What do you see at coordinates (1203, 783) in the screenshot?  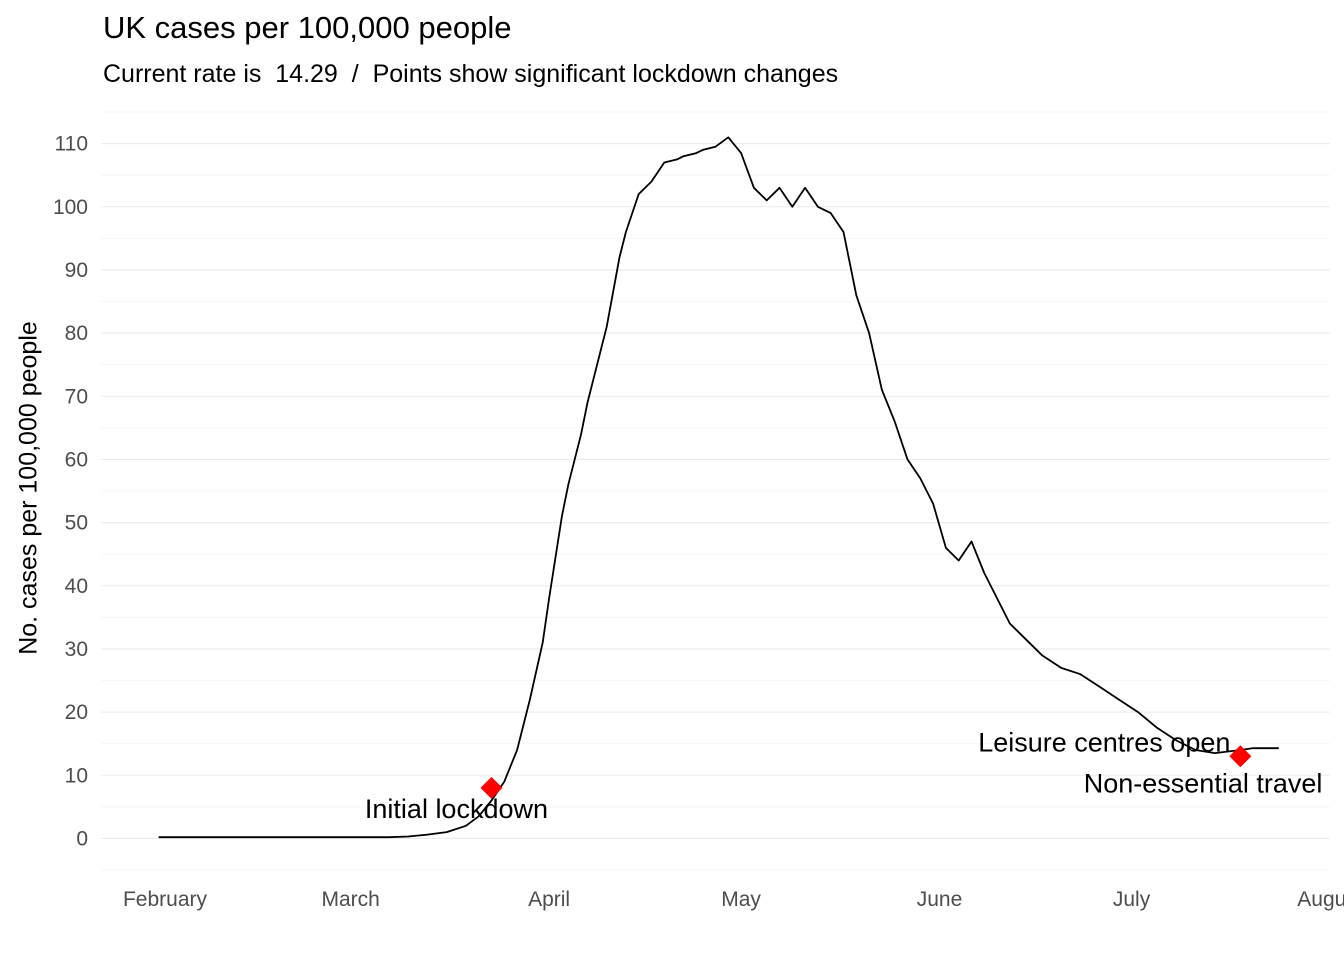 I see `annotation-label: Non-essential travel` at bounding box center [1203, 783].